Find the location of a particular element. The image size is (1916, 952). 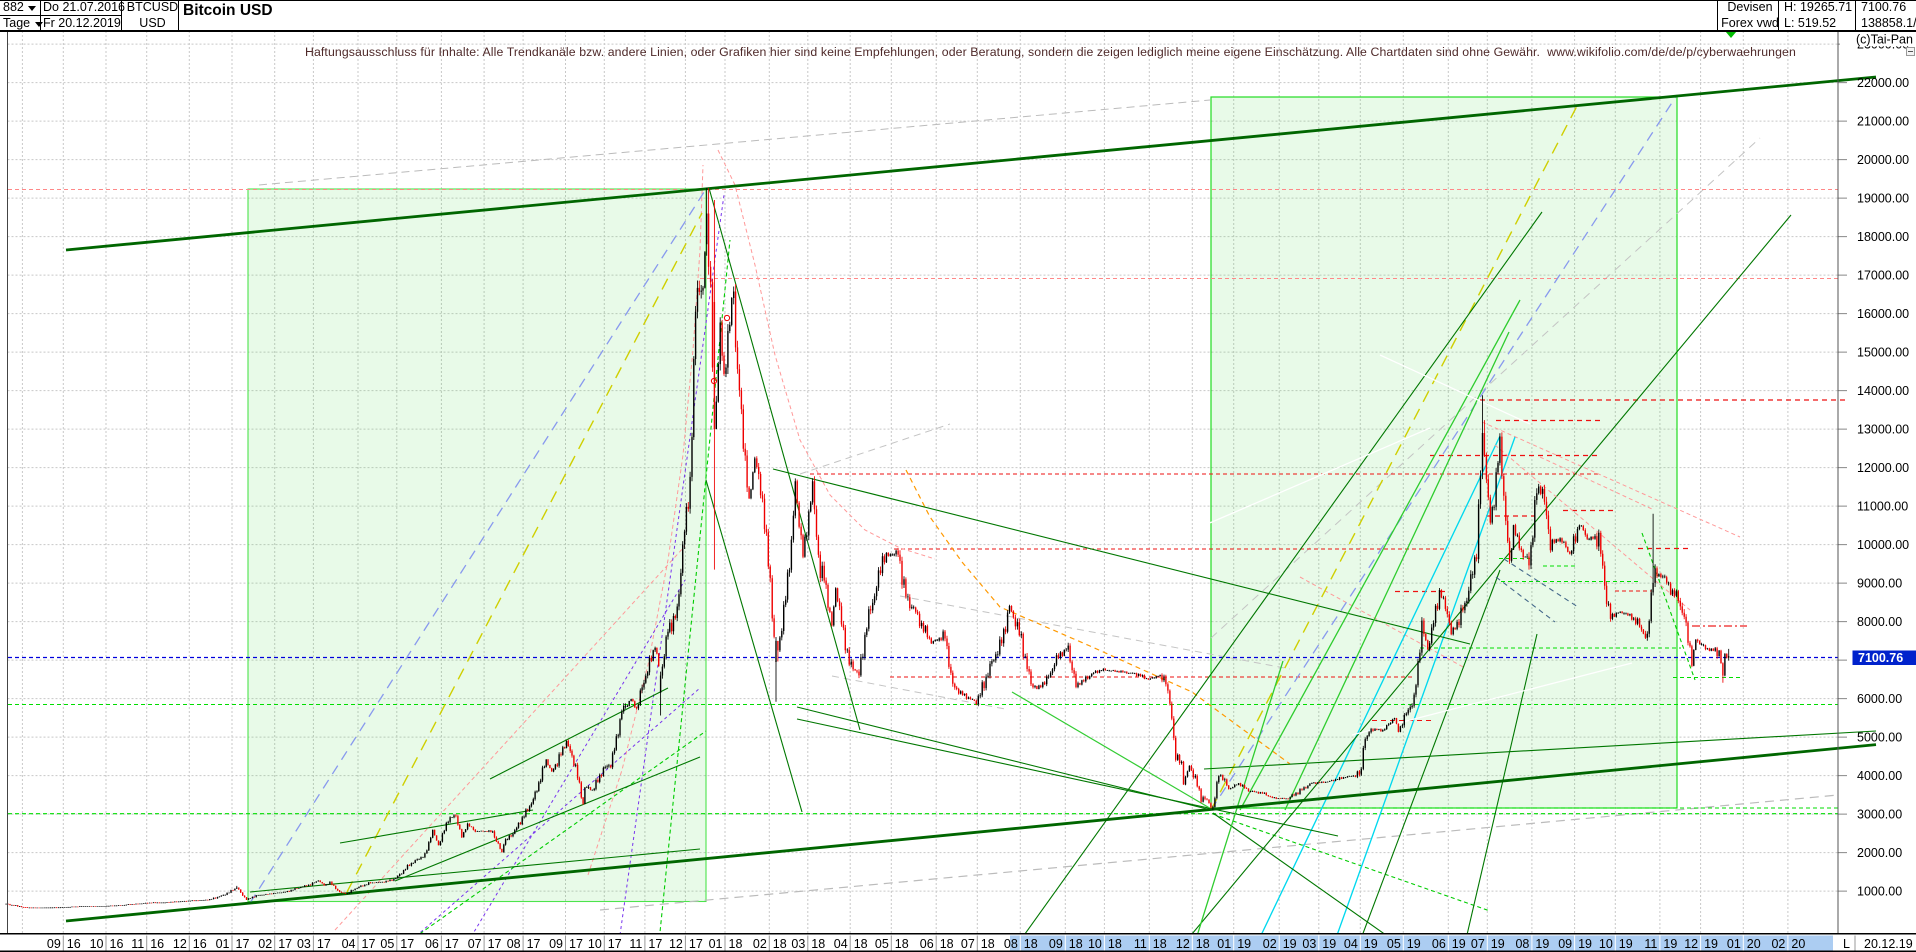

svg-text: 17000.00 is located at coordinates (1883, 276).